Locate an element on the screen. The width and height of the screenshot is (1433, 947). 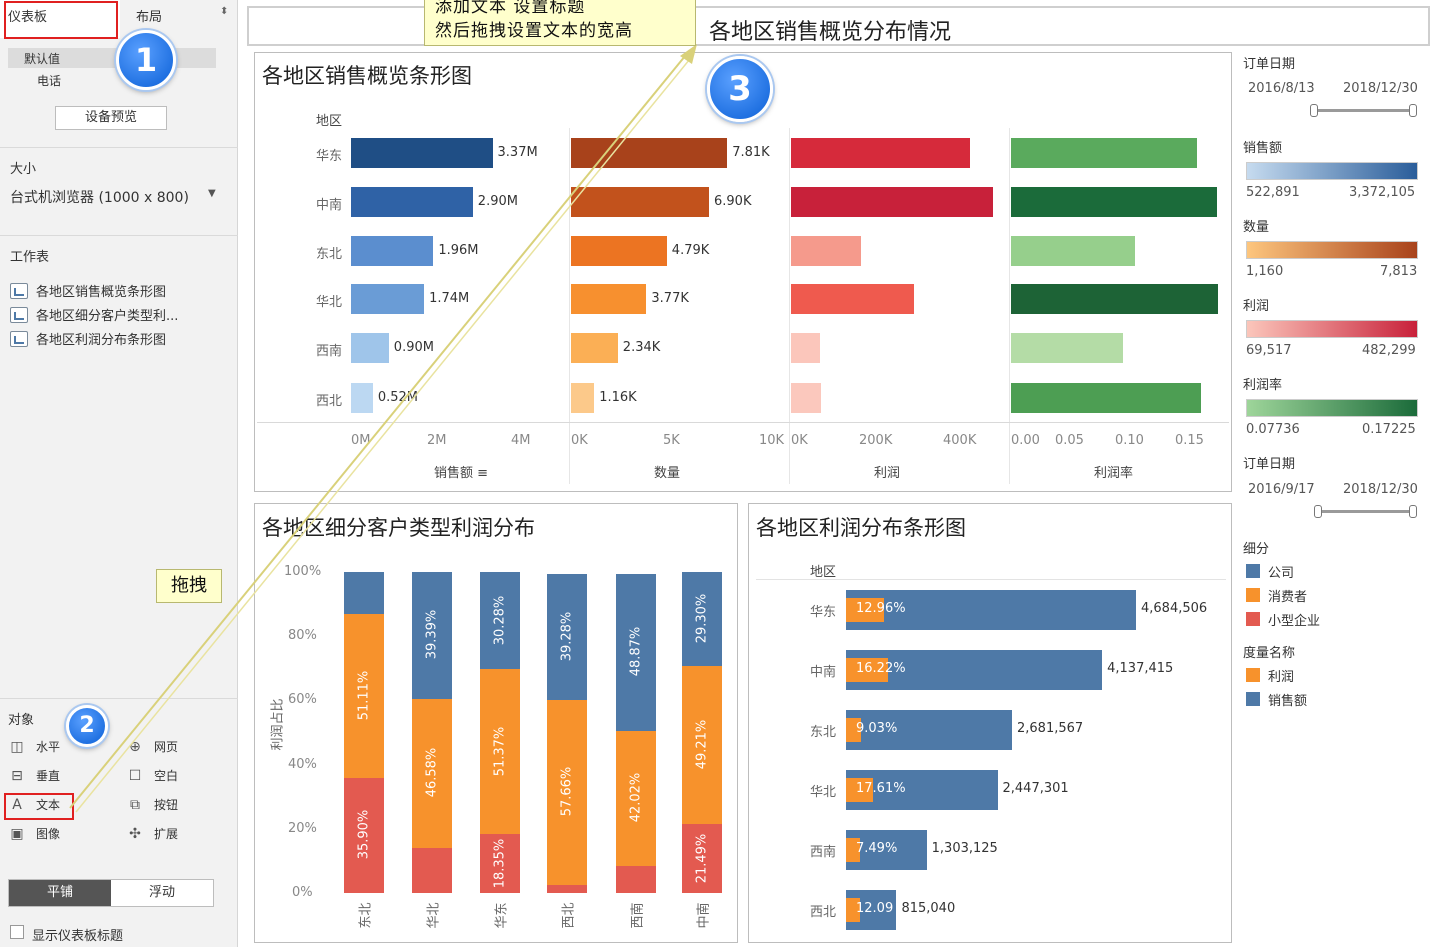
size-select: 台式机浏览器 (1000 x 800) ▼ is located at coordinates (117, 196).